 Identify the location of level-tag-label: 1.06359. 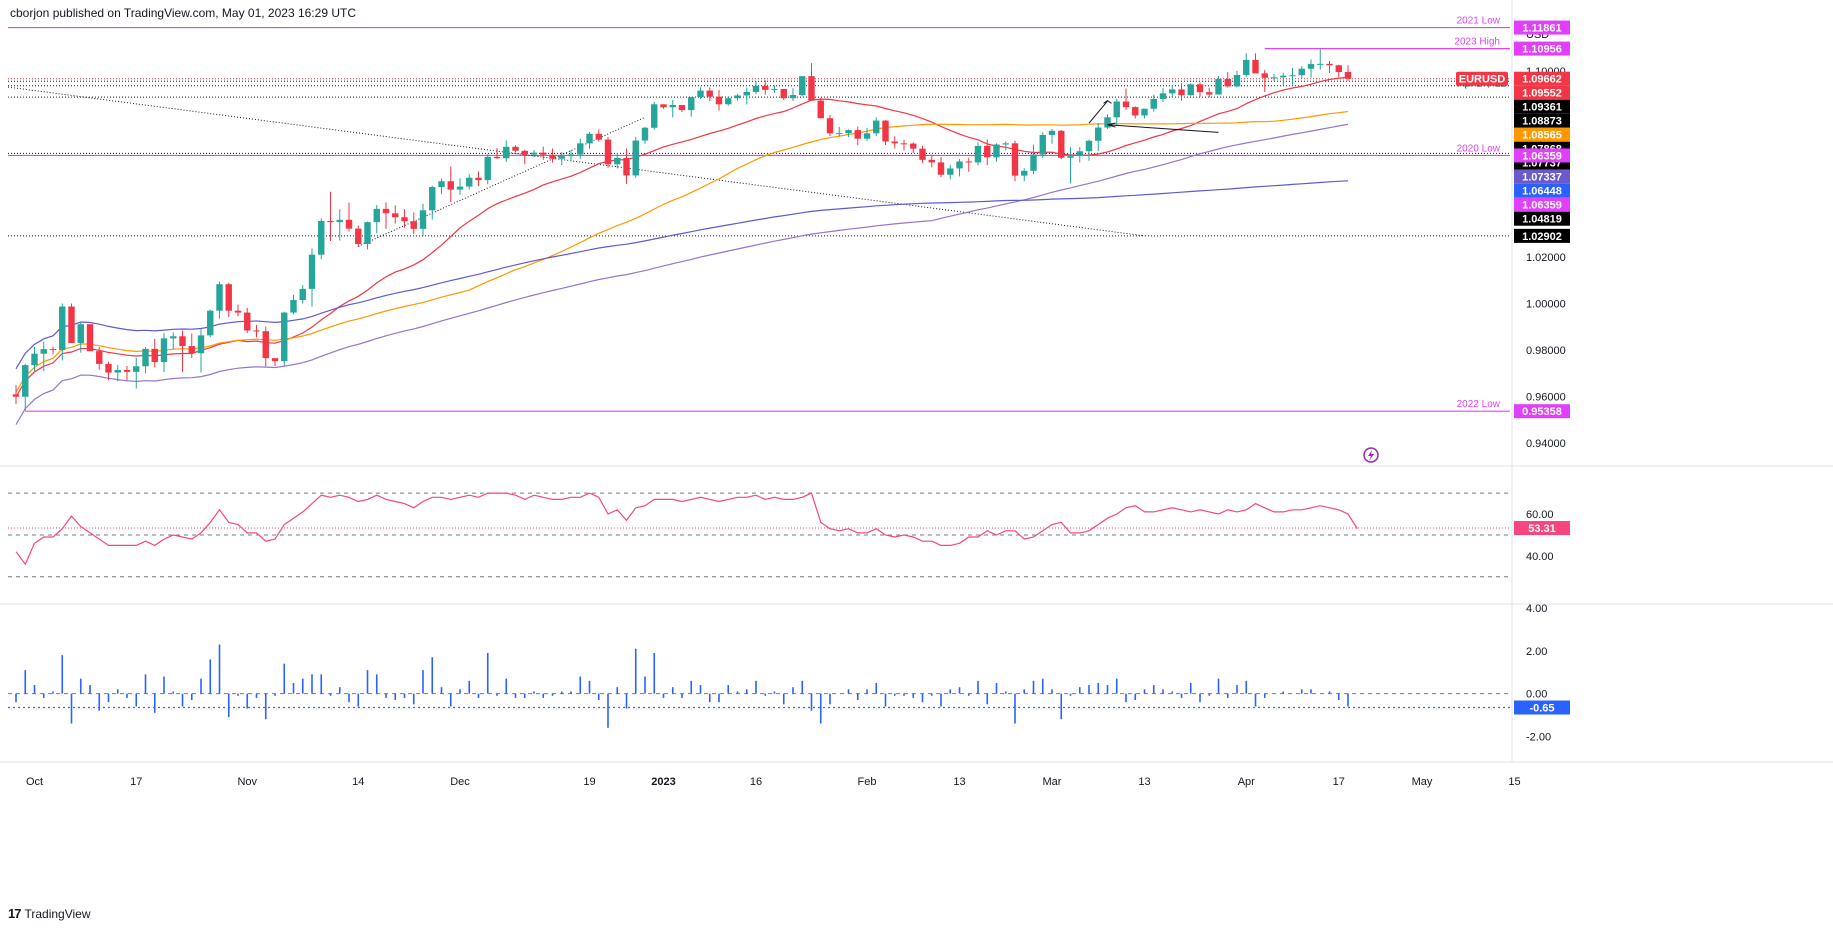
(1542, 156).